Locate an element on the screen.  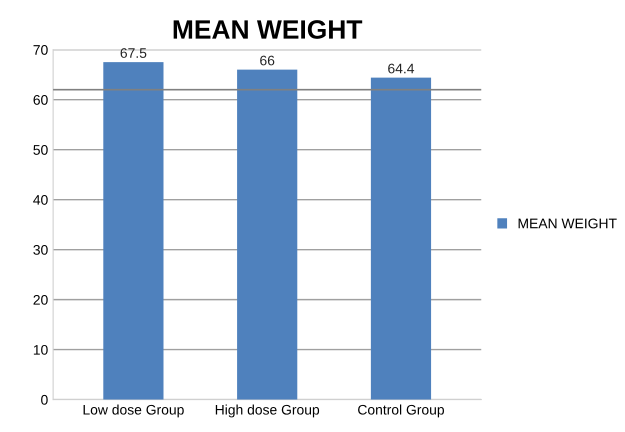
y-tick-label: 0 is located at coordinates (44, 399).